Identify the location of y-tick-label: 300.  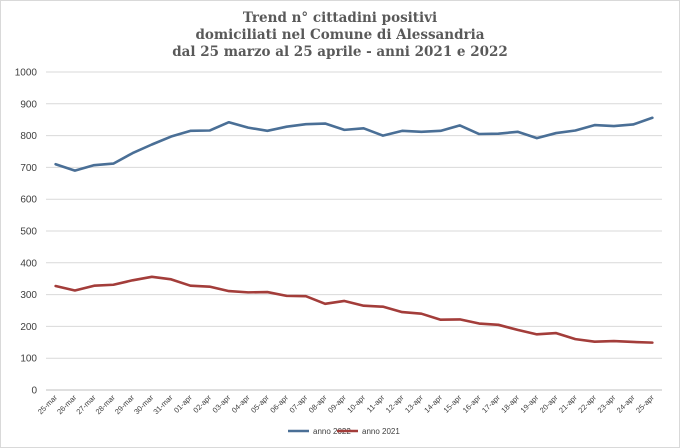
(28, 295).